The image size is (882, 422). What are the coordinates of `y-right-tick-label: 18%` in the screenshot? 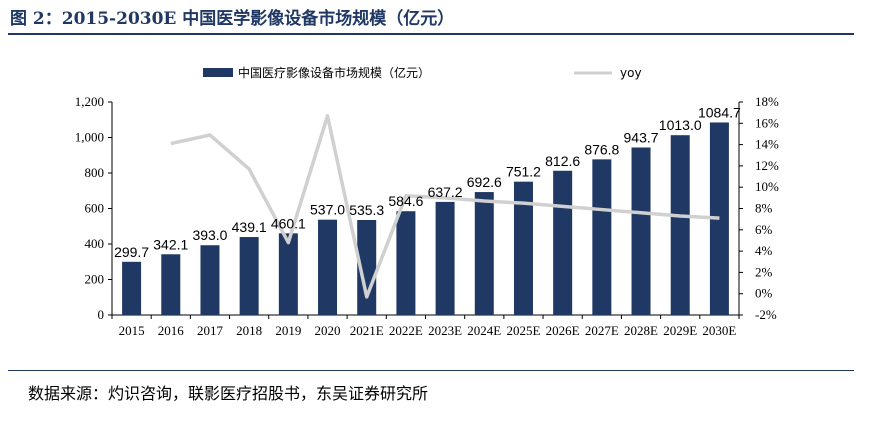 It's located at (767, 101).